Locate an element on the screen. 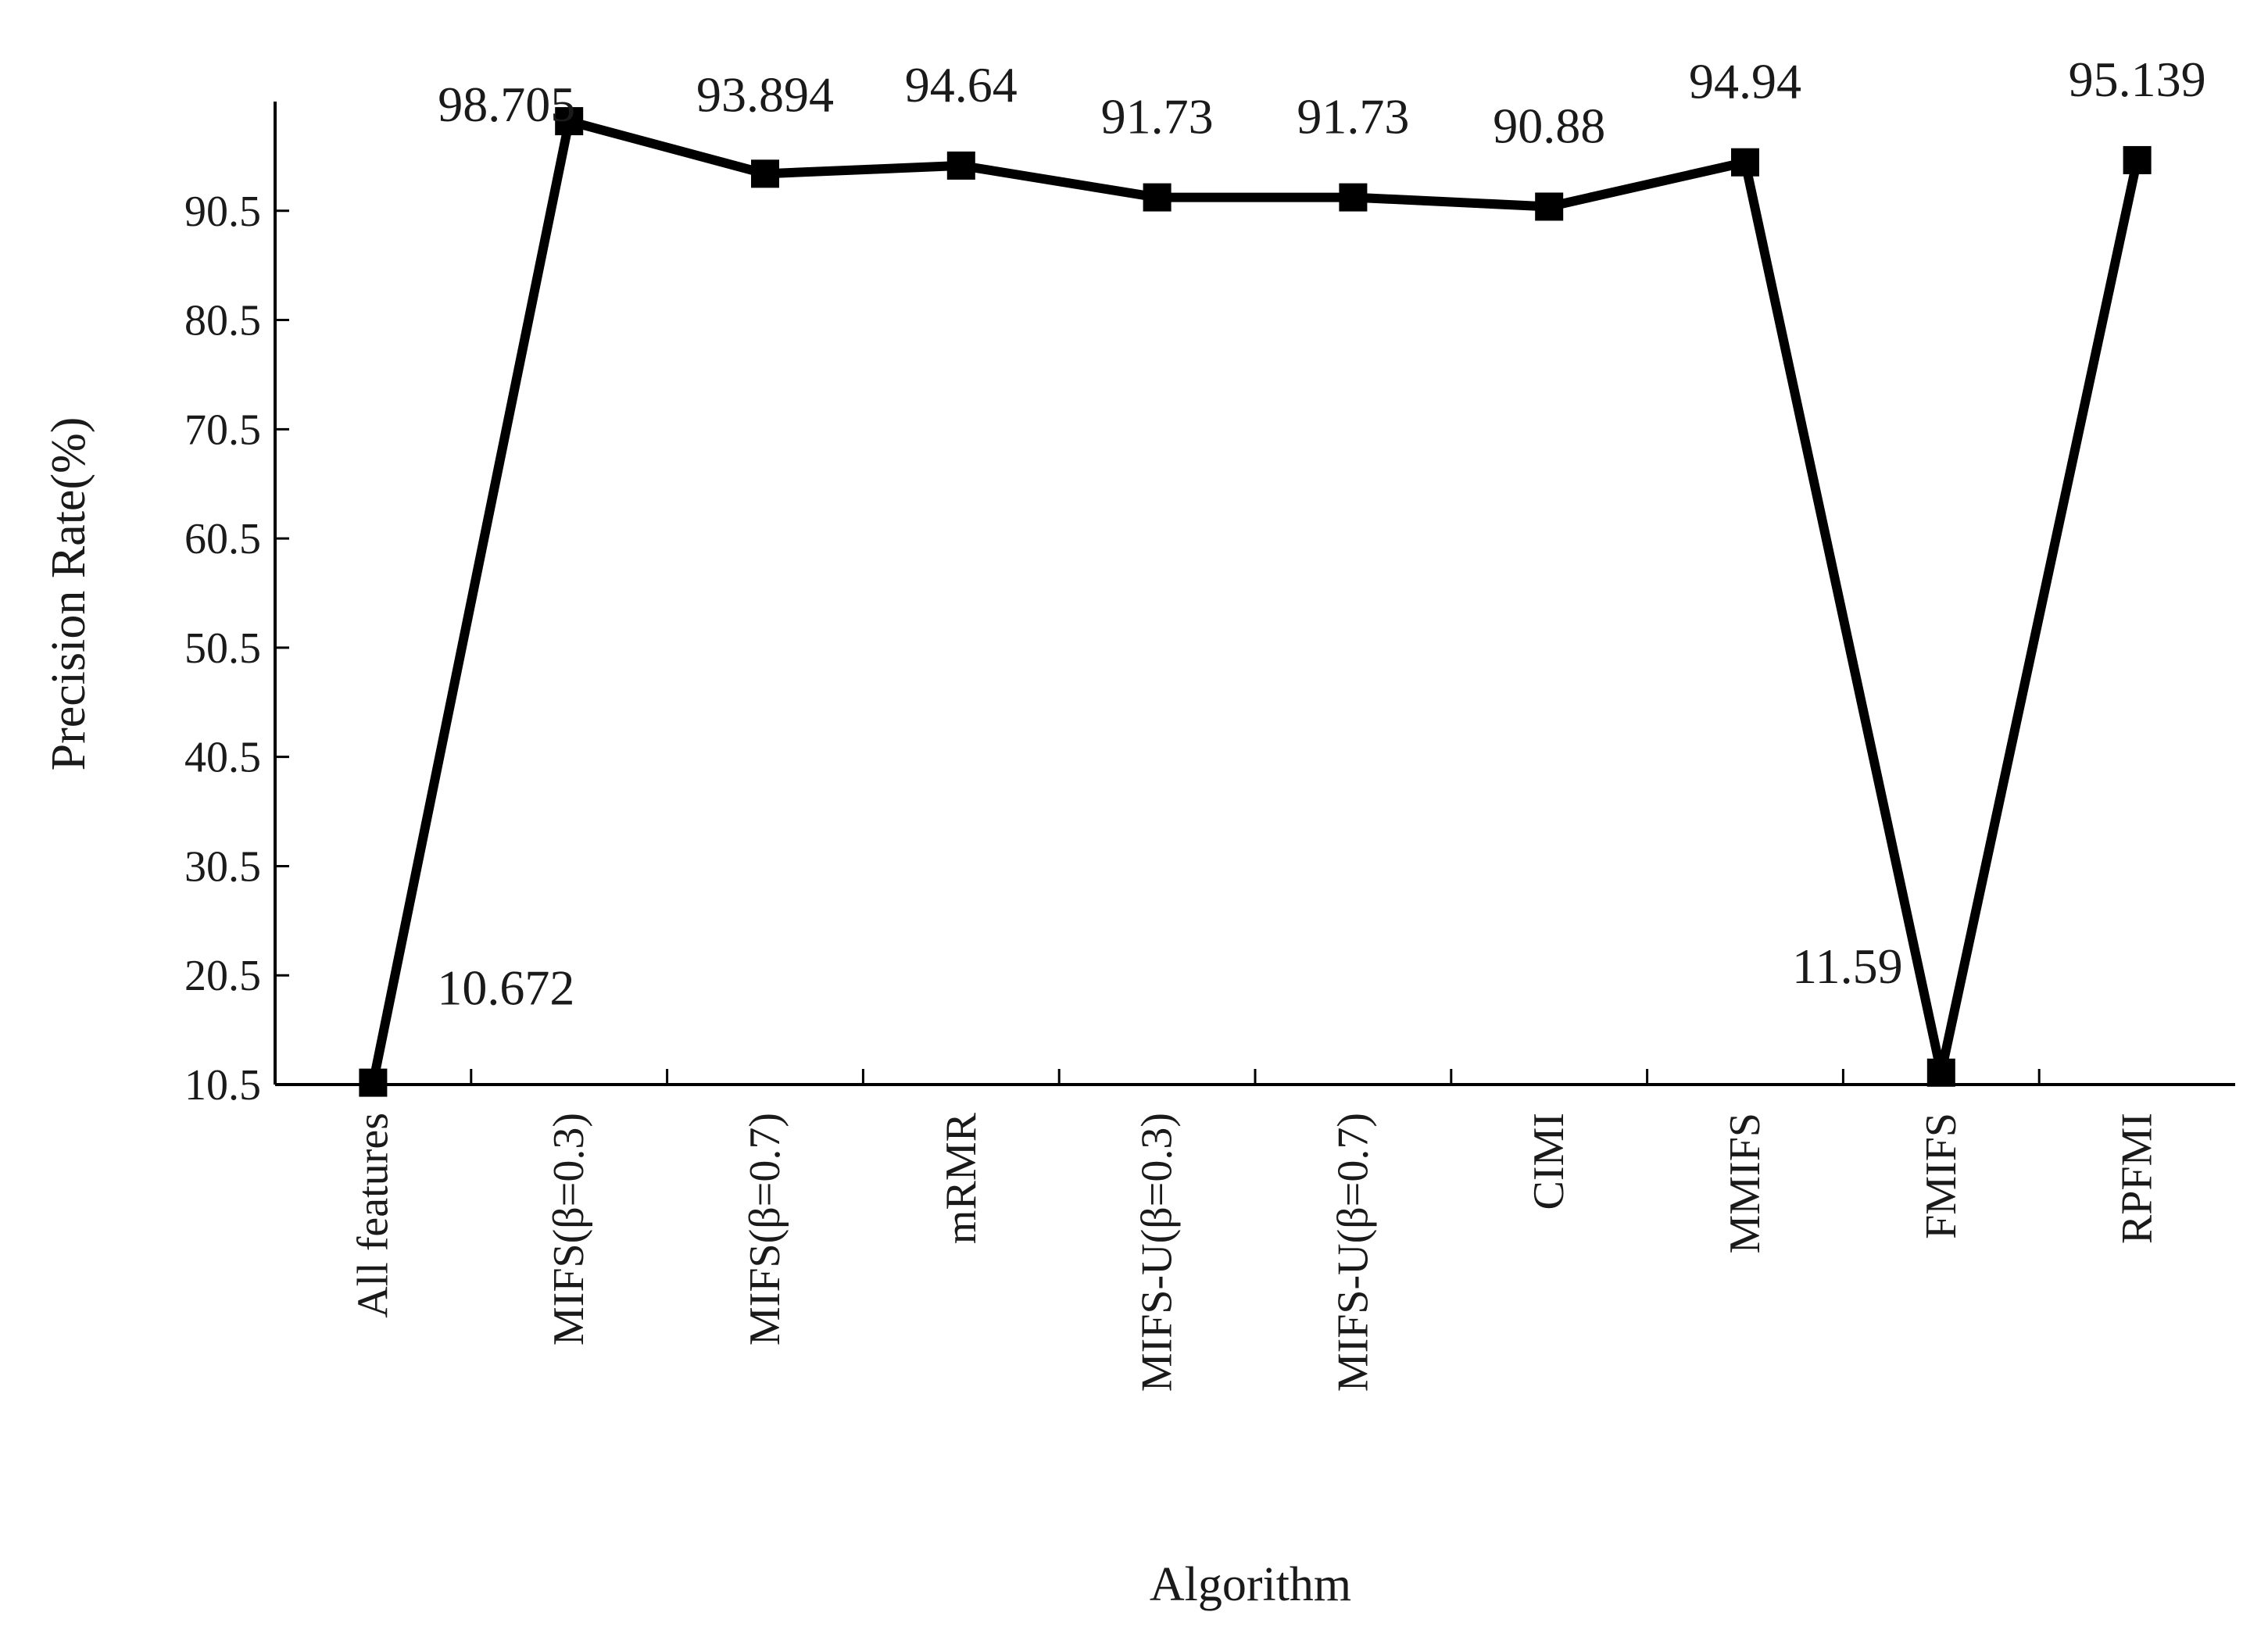  y-tick-label: 90.5 is located at coordinates (223, 212).